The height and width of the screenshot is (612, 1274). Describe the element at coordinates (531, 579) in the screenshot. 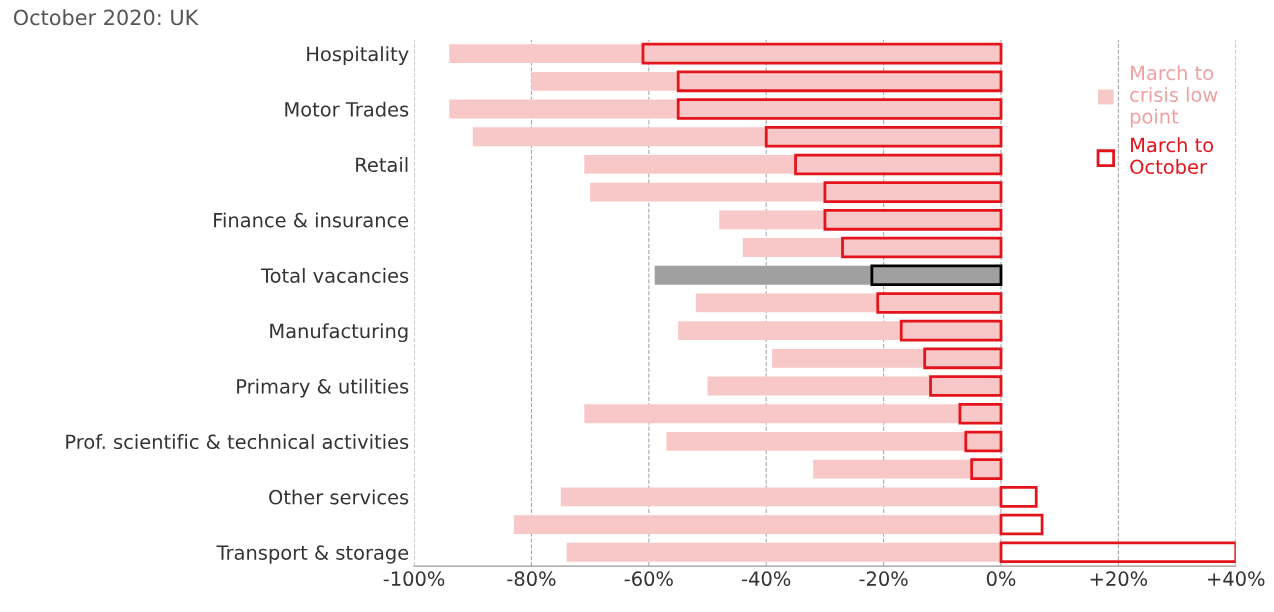

I see `x-tick-label: -80%` at that location.